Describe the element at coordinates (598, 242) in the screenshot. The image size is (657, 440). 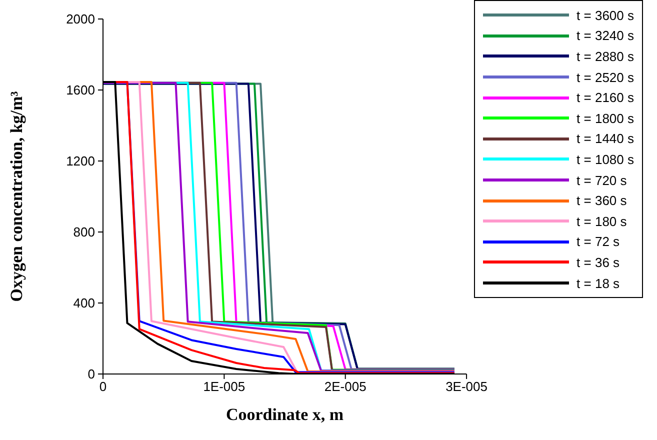
I see `text: t = 72 s` at that location.